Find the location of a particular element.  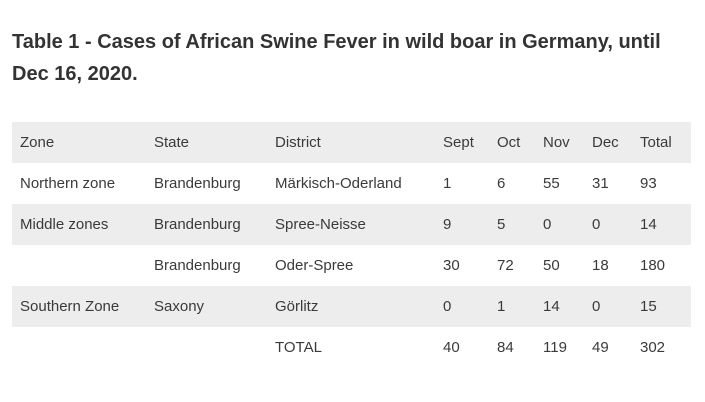

header-dec: Dec is located at coordinates (608, 142).